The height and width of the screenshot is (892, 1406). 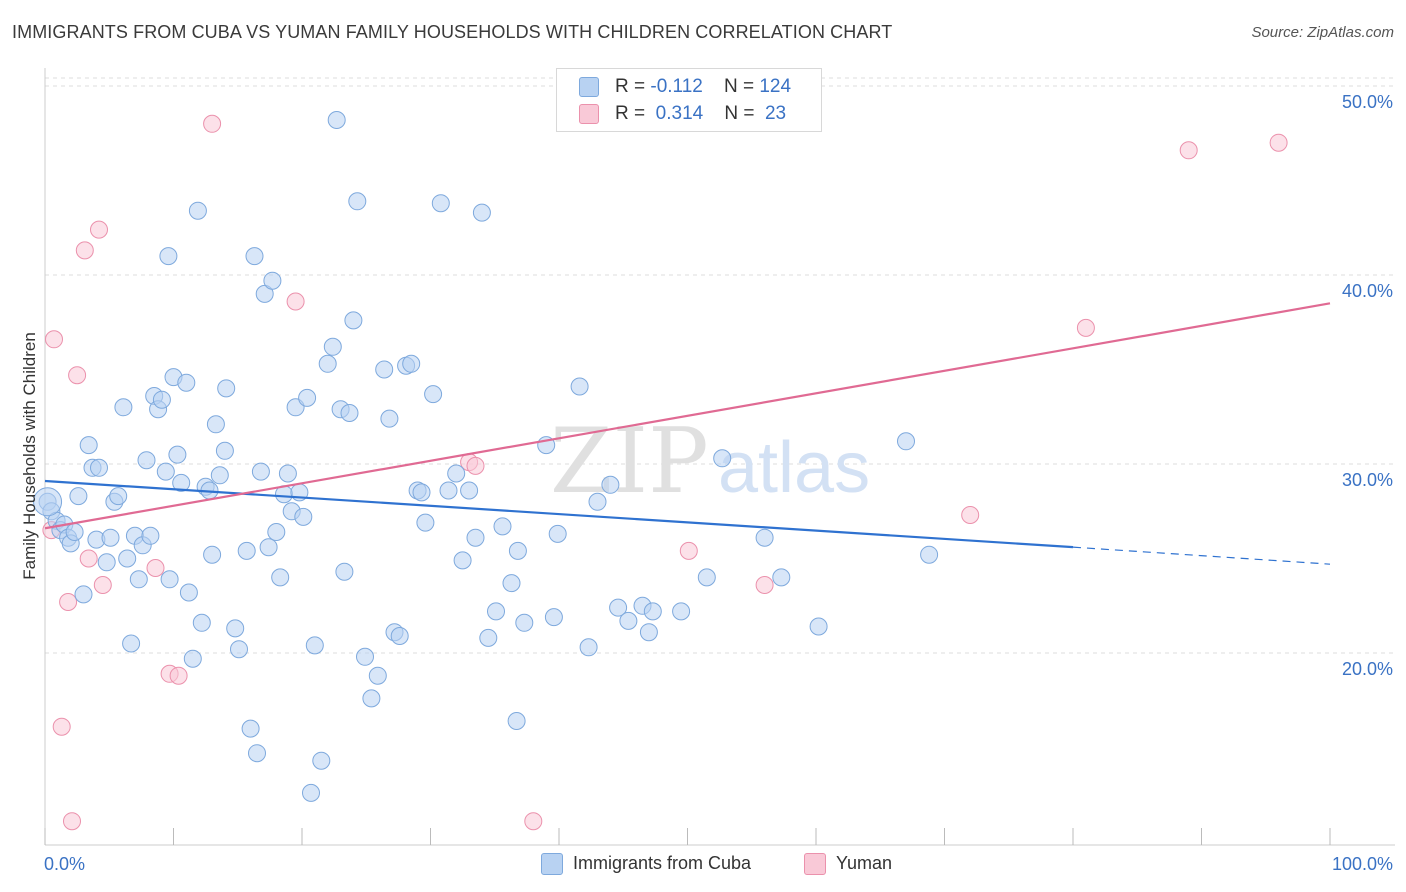 What do you see at coordinates (773, 113) in the screenshot?
I see `legend-n-value-yuman: 23` at bounding box center [773, 113].